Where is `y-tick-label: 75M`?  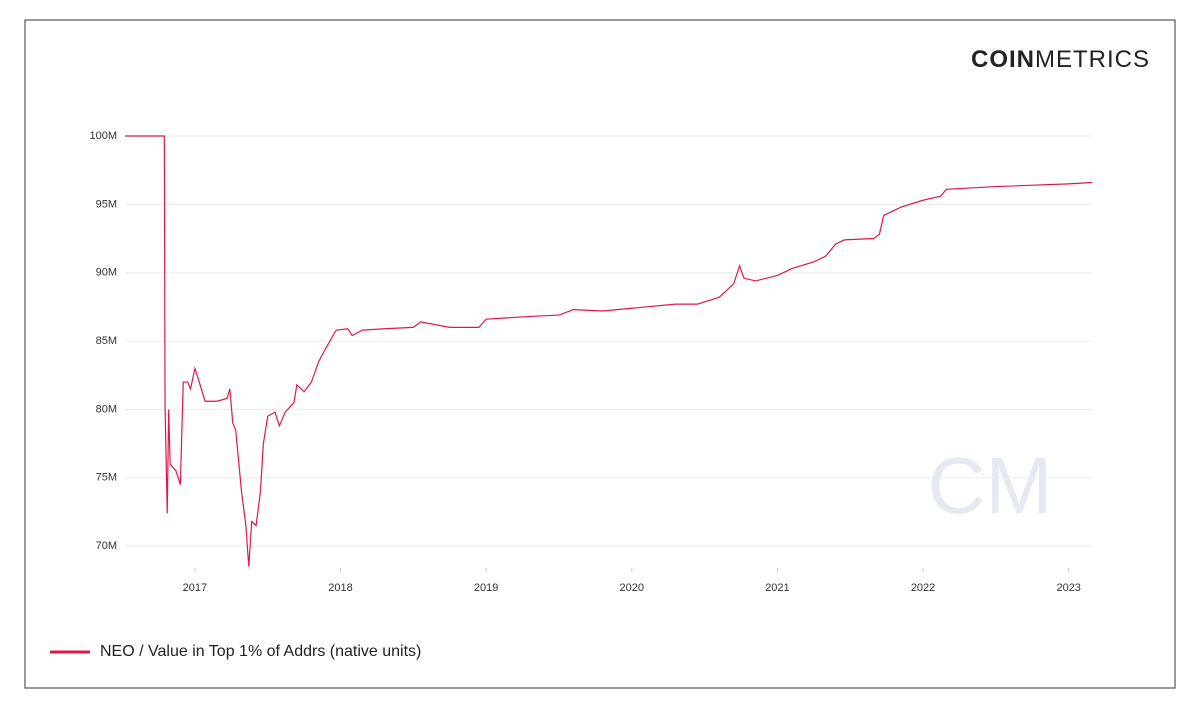 y-tick-label: 75M is located at coordinates (106, 478).